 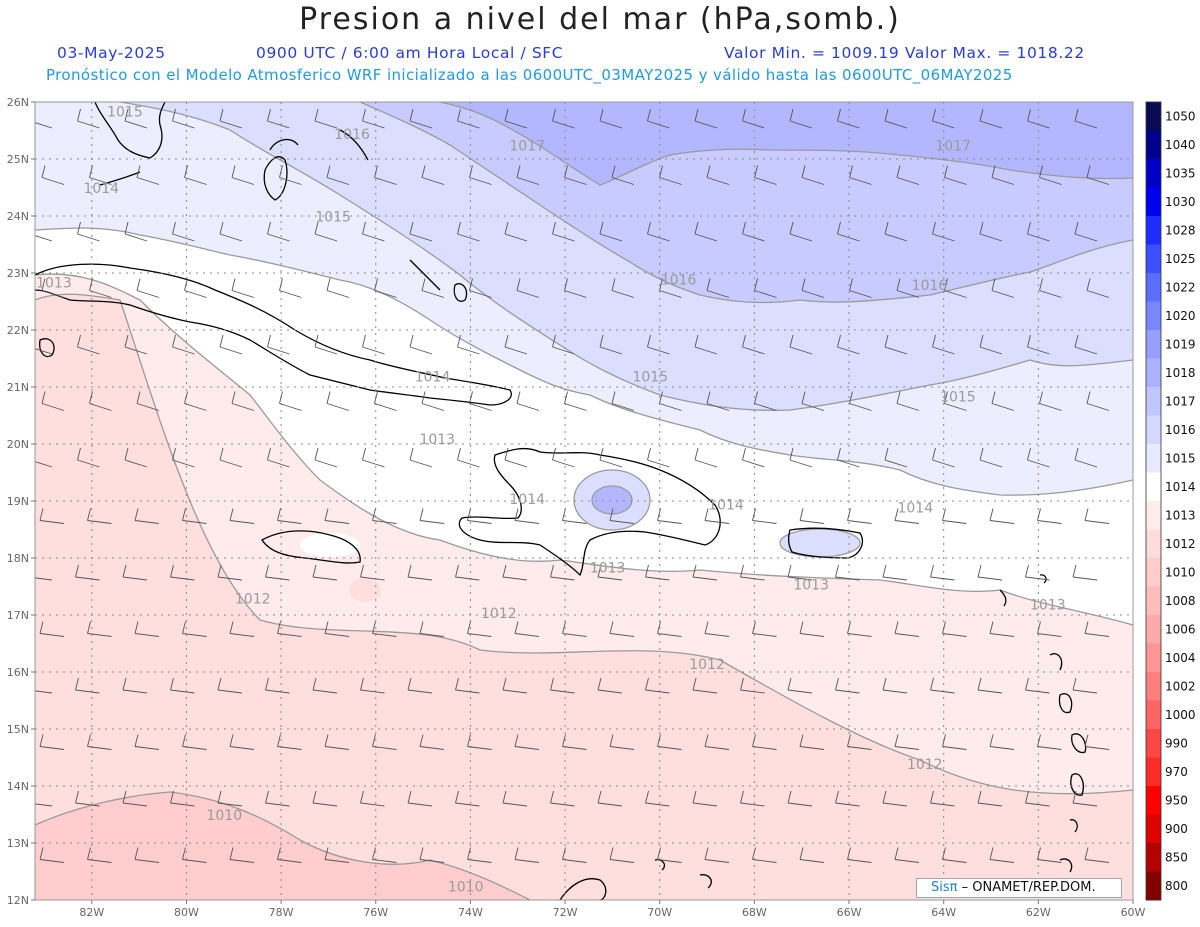 I want to click on colorbar-label: 1012, so click(x=1180, y=544).